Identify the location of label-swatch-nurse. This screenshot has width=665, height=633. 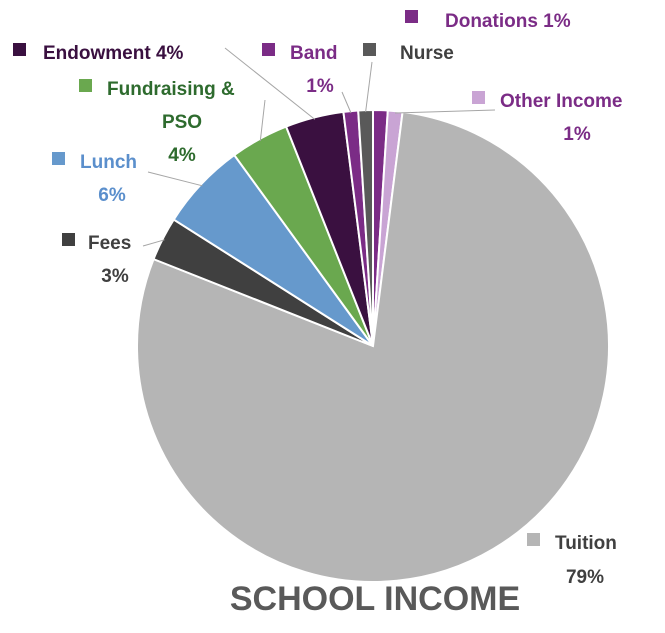
(369, 49).